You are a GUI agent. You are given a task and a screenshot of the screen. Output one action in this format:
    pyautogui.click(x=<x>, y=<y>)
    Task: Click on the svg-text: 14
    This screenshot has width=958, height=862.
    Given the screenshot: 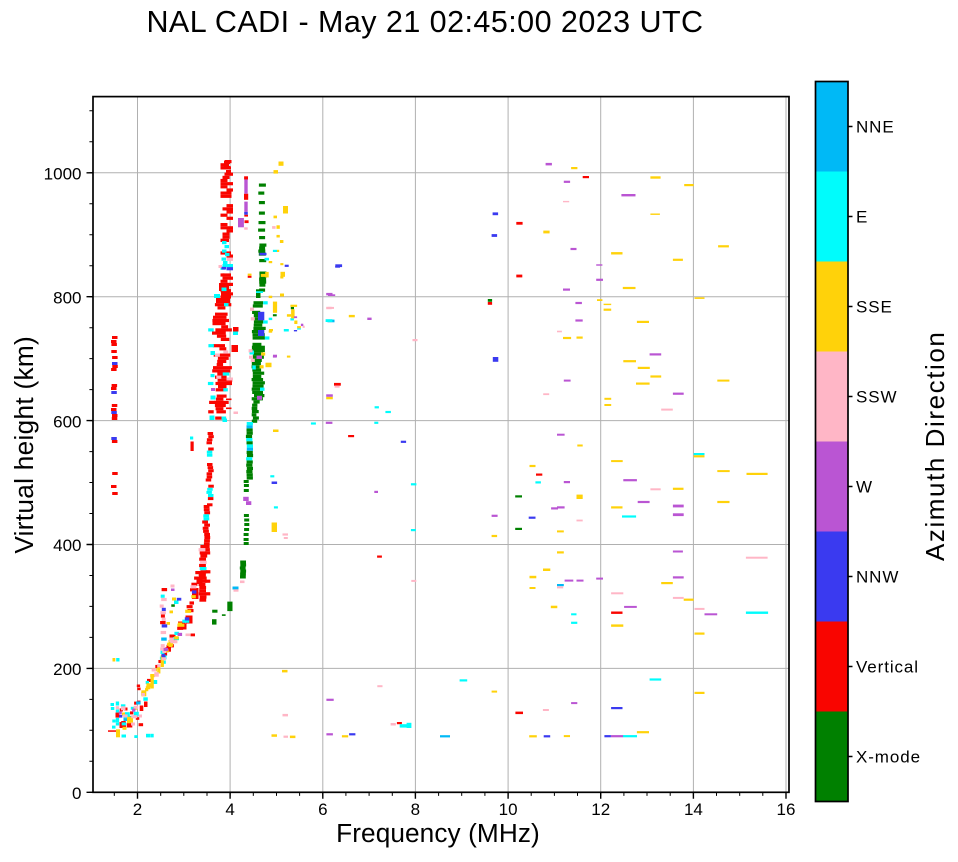 What is the action you would take?
    pyautogui.click(x=693, y=809)
    